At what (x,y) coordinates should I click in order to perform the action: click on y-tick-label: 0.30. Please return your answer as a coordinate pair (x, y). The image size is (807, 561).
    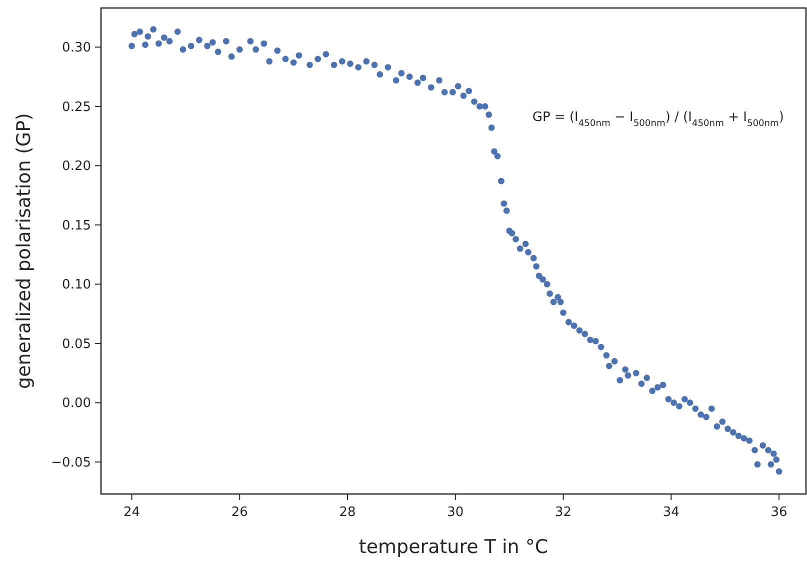
    Looking at the image, I should click on (76, 48).